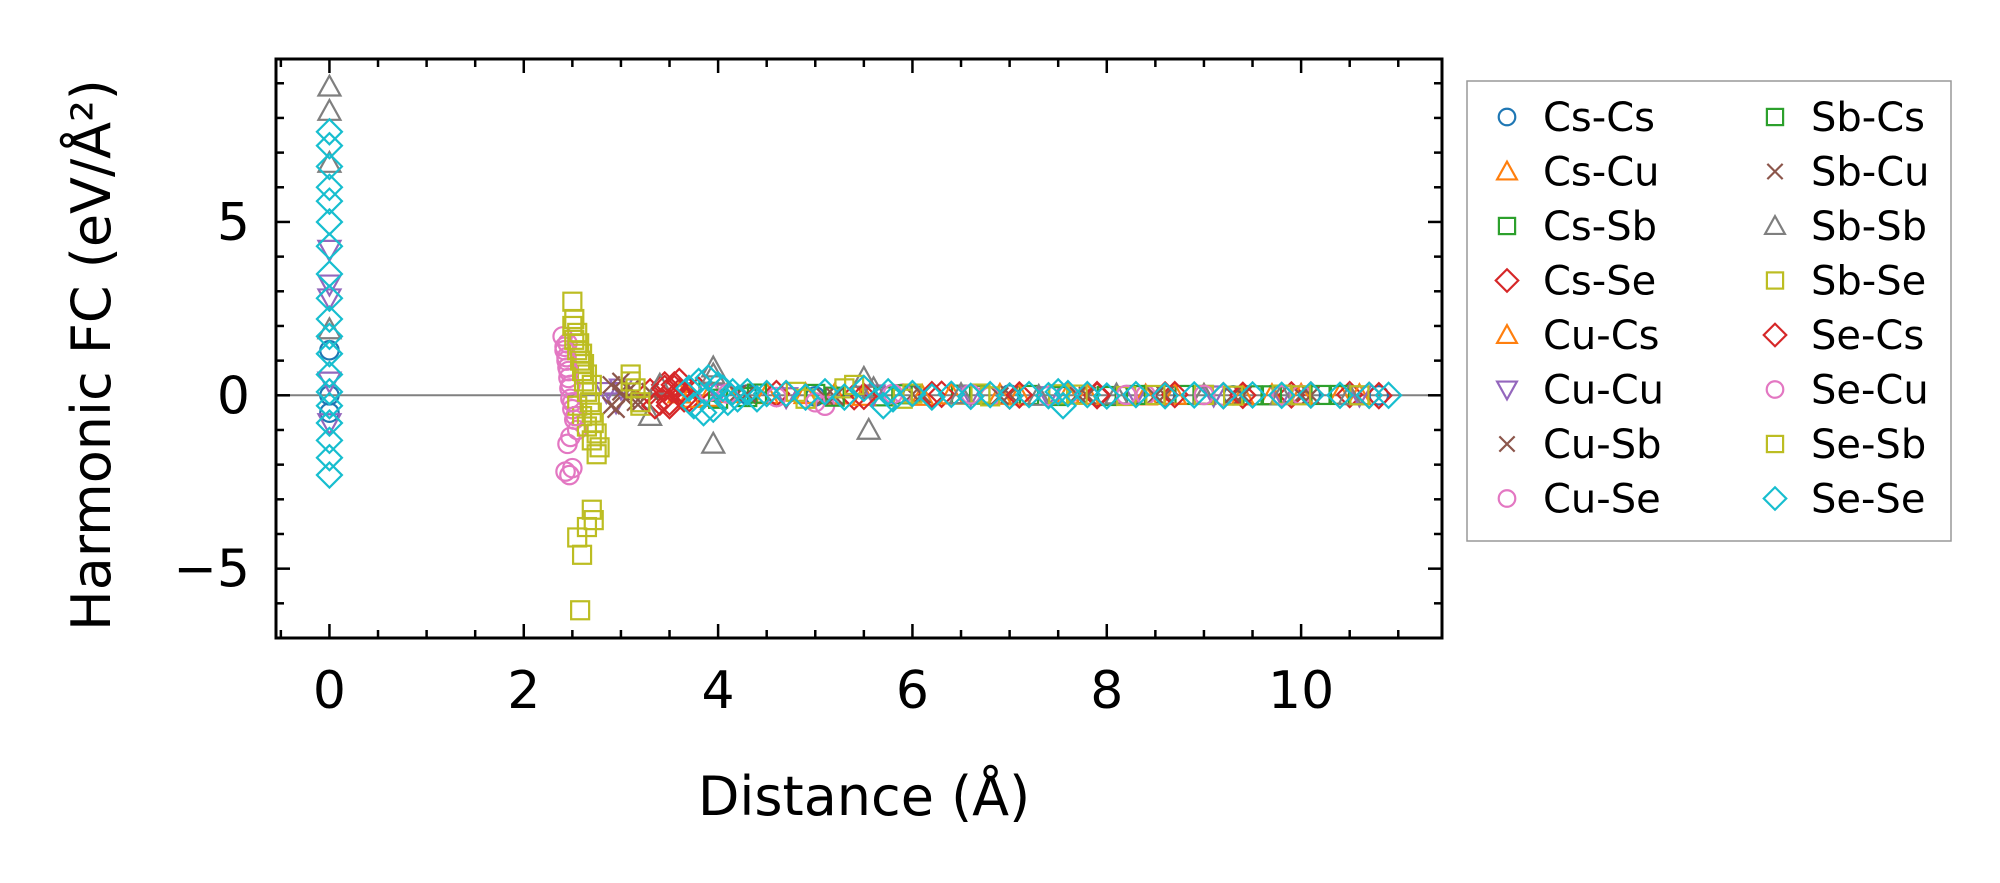  I want to click on legend-item: Cu-Cs, so click(1577, 336).